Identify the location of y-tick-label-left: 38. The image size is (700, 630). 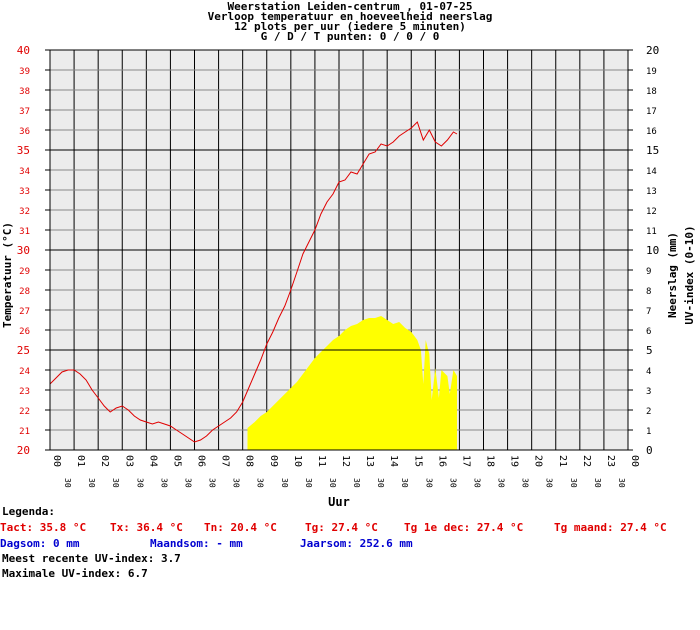
(24, 92).